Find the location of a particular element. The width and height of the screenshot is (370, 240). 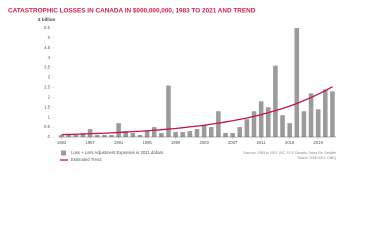

x-tick-label: 2019 is located at coordinates (319, 142).